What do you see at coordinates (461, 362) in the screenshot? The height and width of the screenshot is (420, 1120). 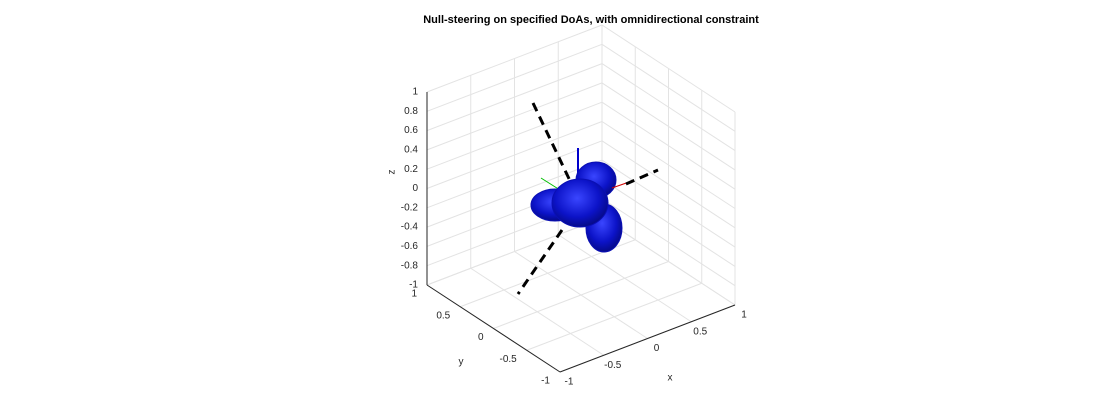 I see `y-axis-label: y` at bounding box center [461, 362].